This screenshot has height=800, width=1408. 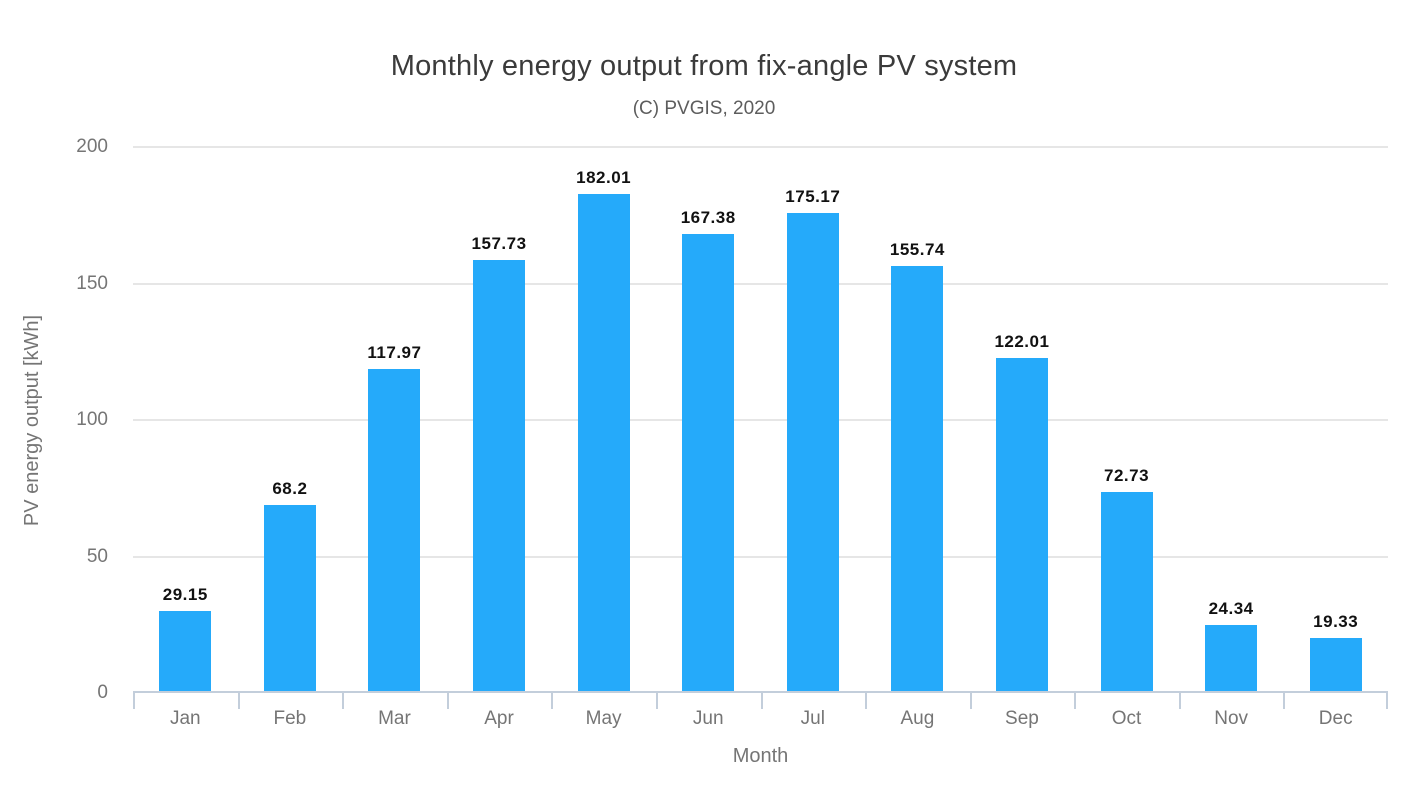 I want to click on bar-feb, so click(x=289, y=597).